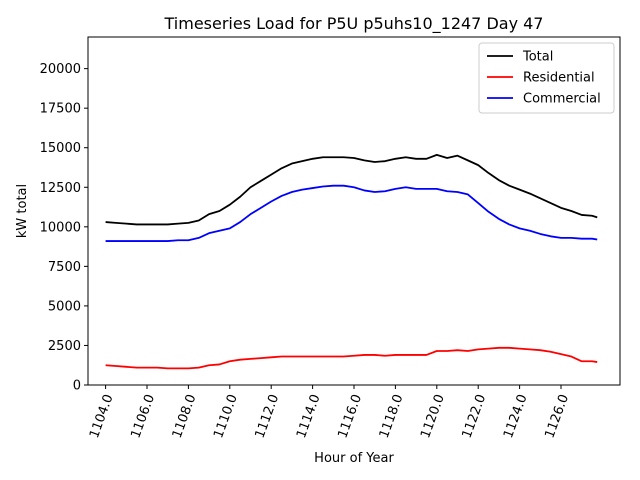  I want to click on y-tick-label: 17500, so click(60, 109).